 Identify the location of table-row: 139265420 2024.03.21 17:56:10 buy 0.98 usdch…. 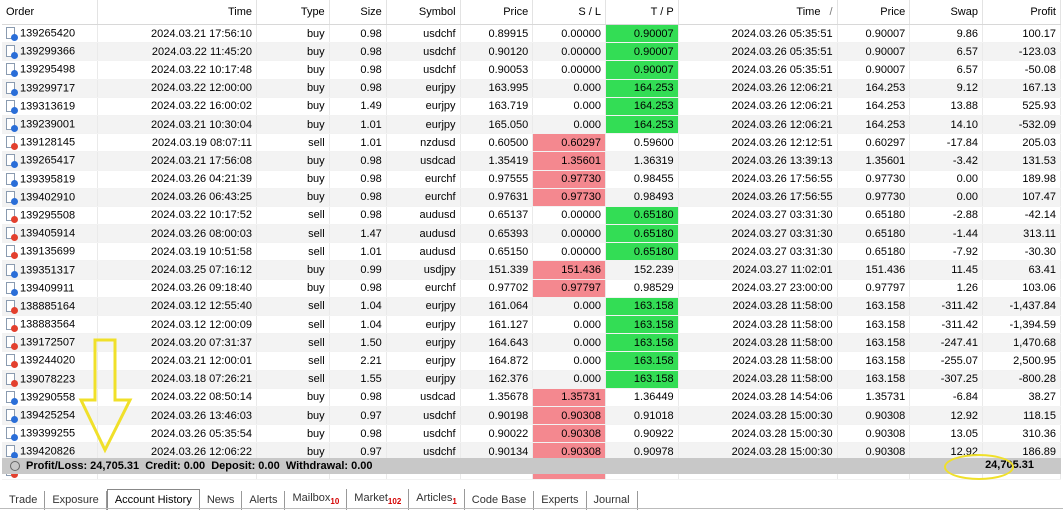
(531, 34).